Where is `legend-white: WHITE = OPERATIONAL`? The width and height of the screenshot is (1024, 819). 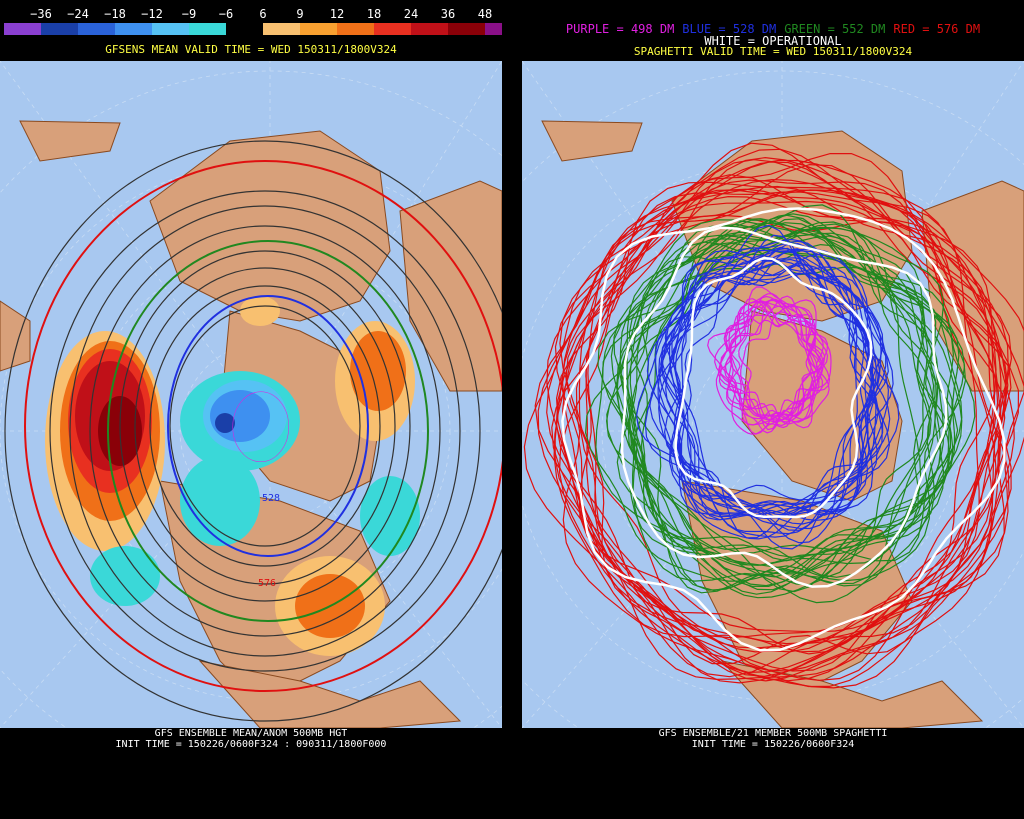 legend-white: WHITE = OPERATIONAL is located at coordinates (773, 41).